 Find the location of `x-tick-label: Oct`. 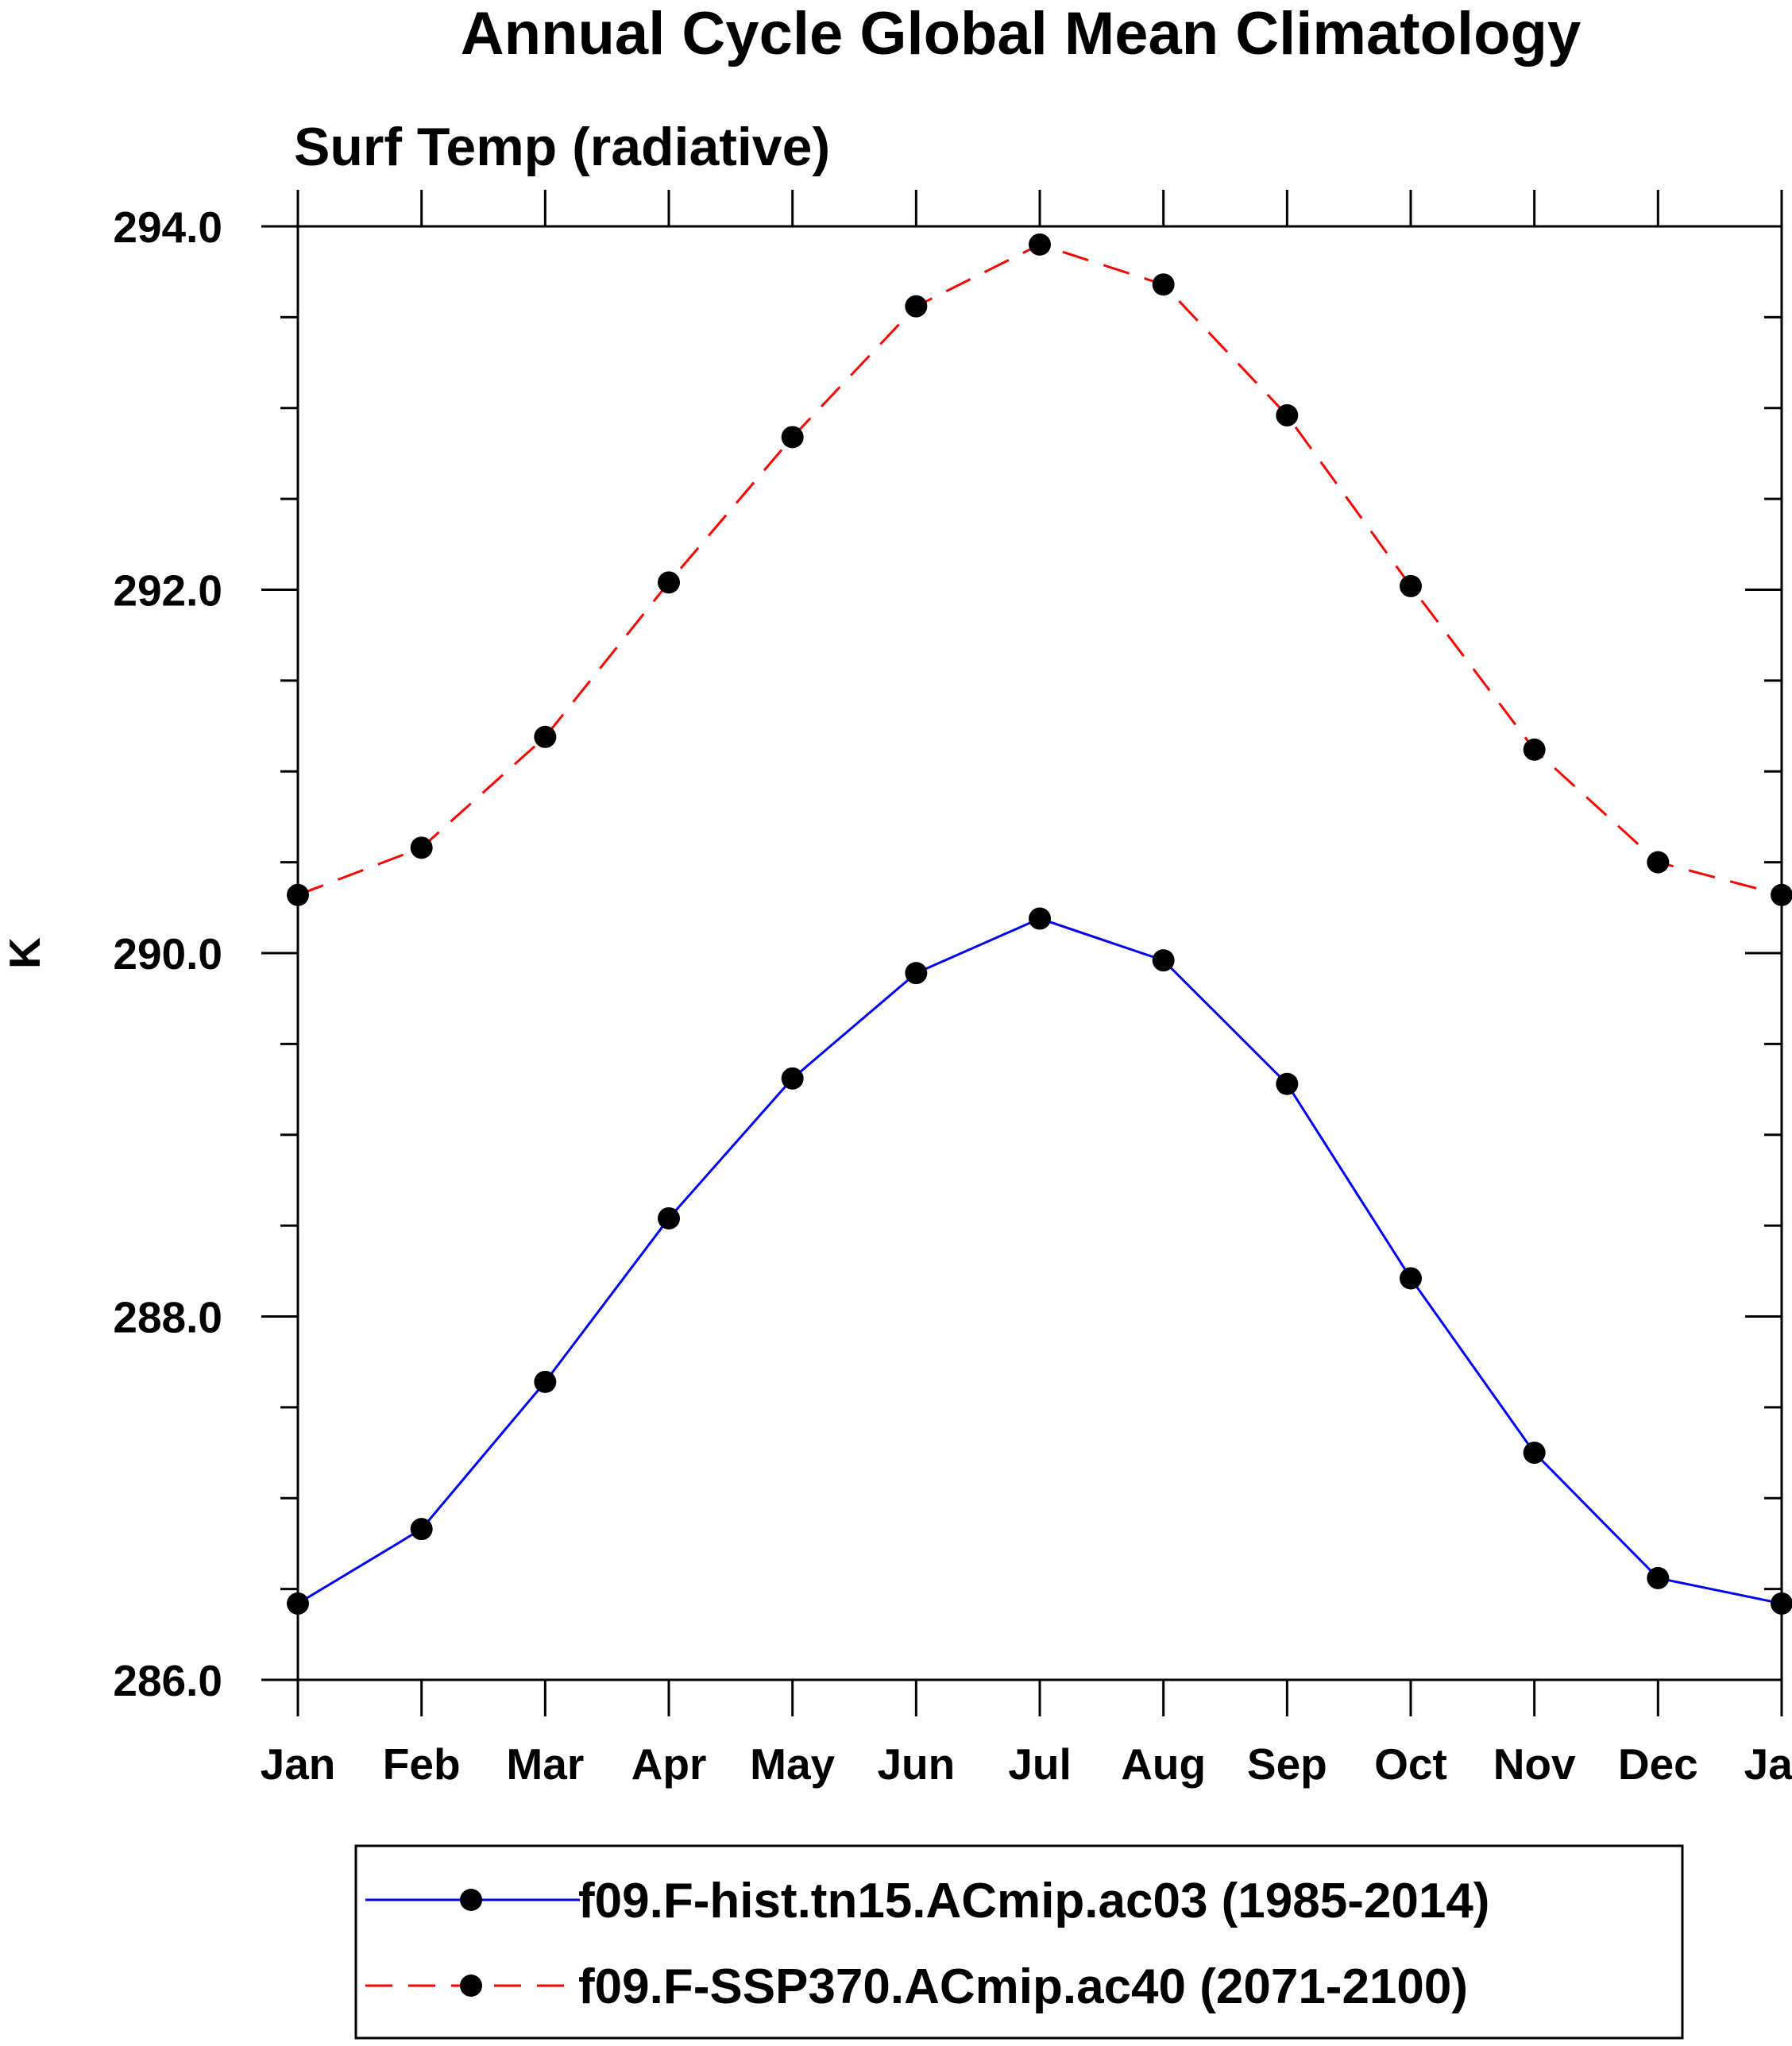

x-tick-label: Oct is located at coordinates (1410, 1764).